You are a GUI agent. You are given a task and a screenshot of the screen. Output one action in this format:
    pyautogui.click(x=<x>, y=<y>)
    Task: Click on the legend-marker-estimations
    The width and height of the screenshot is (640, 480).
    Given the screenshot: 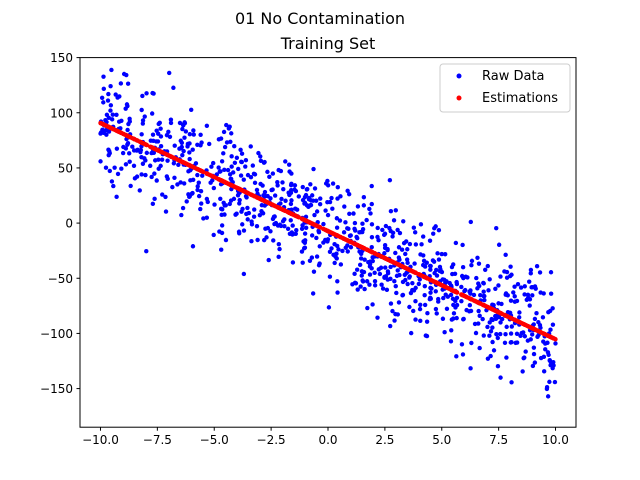 What is the action you would take?
    pyautogui.click(x=459, y=98)
    